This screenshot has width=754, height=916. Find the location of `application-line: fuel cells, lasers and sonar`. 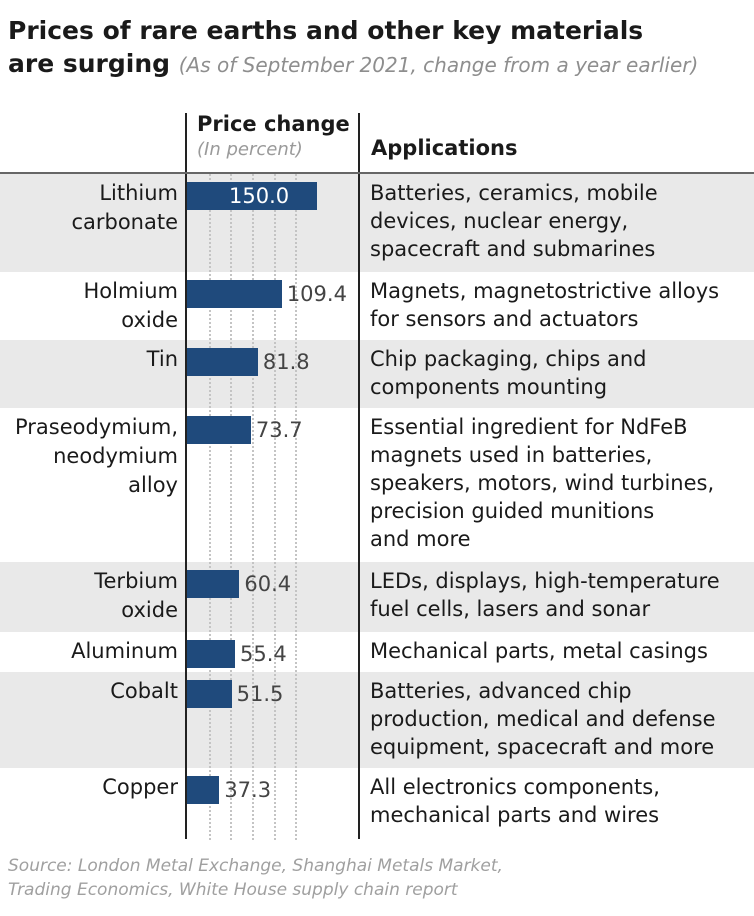

application-line: fuel cells, lasers and sonar is located at coordinates (510, 609).